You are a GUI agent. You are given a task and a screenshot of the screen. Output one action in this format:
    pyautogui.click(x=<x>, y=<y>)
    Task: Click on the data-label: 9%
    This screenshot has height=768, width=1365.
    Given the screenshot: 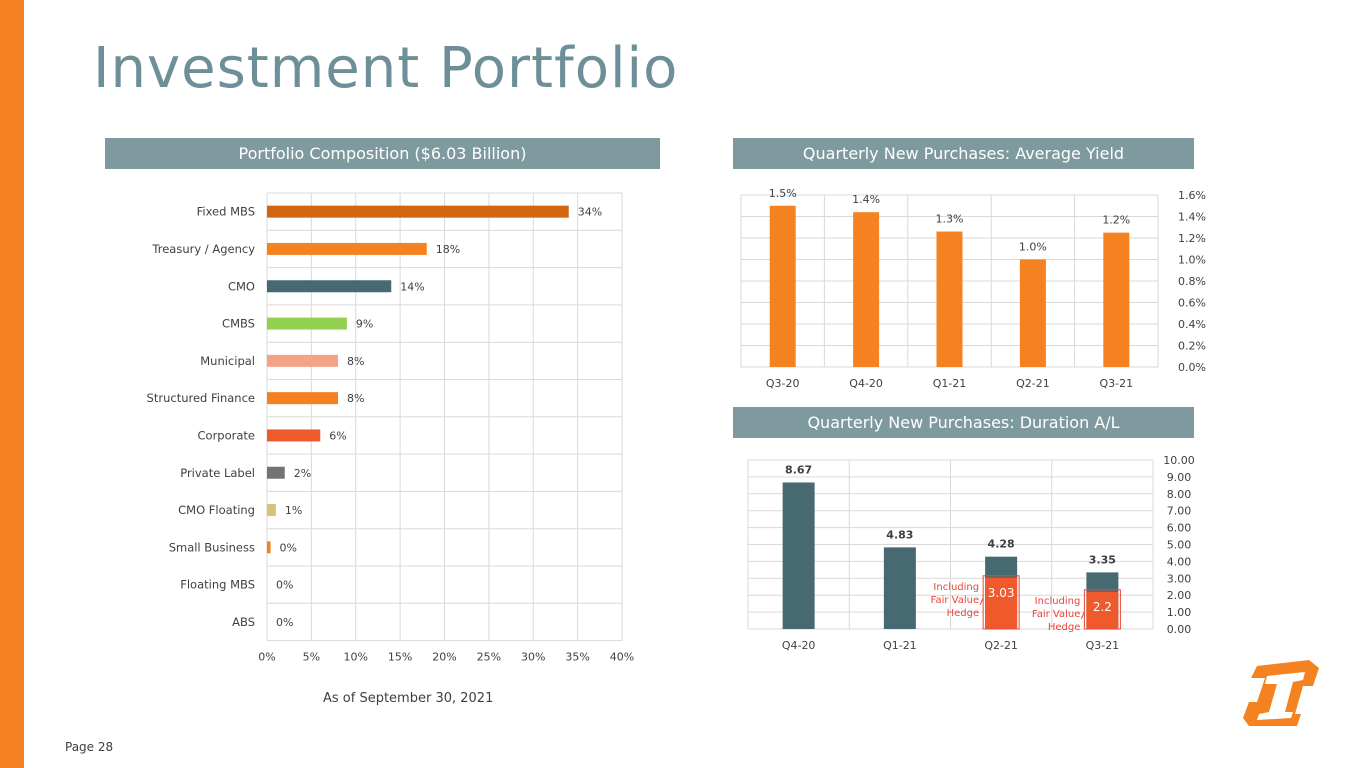 What is the action you would take?
    pyautogui.click(x=364, y=324)
    